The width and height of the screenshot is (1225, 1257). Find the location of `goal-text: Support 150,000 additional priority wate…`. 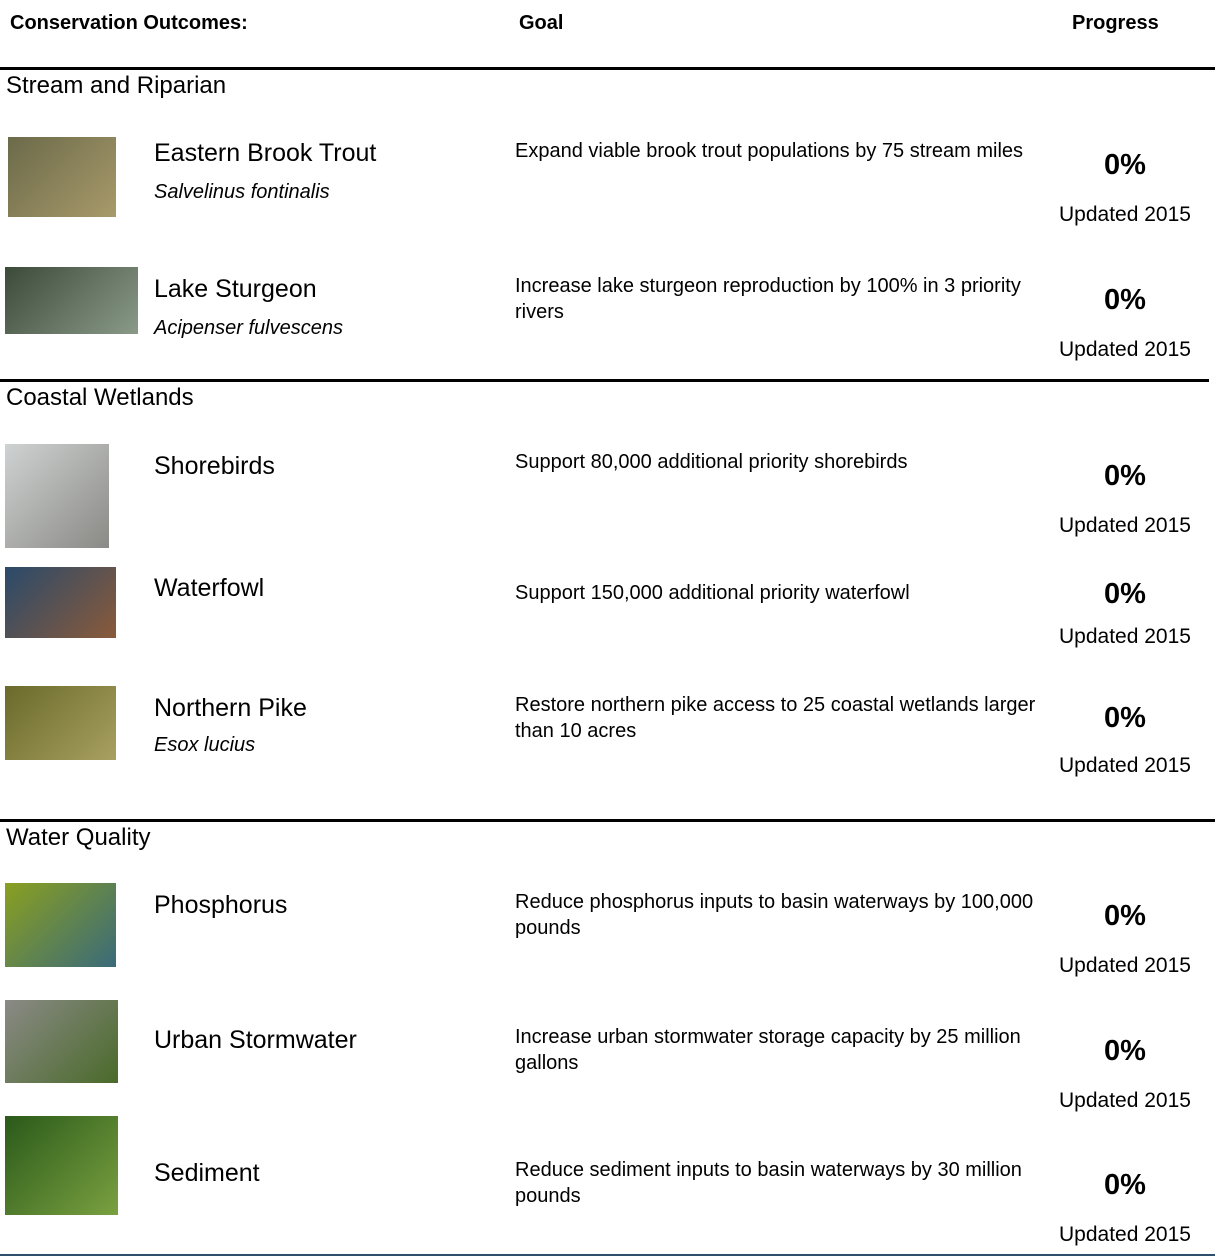

goal-text: Support 150,000 additional priority wate… is located at coordinates (712, 593).